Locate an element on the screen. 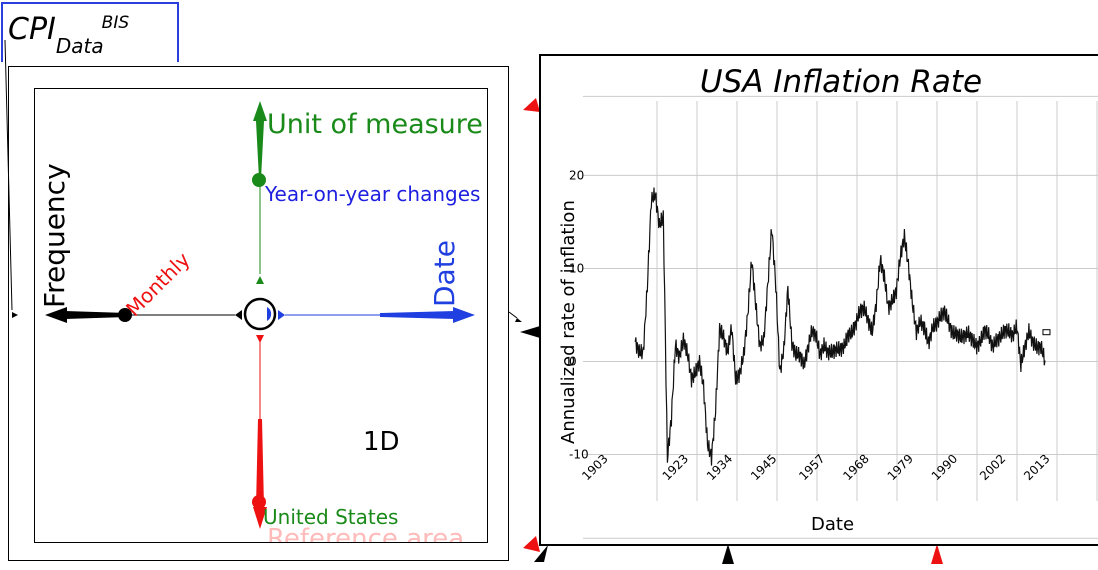 This screenshot has width=1098, height=570. area-value-label: United States is located at coordinates (331, 517).